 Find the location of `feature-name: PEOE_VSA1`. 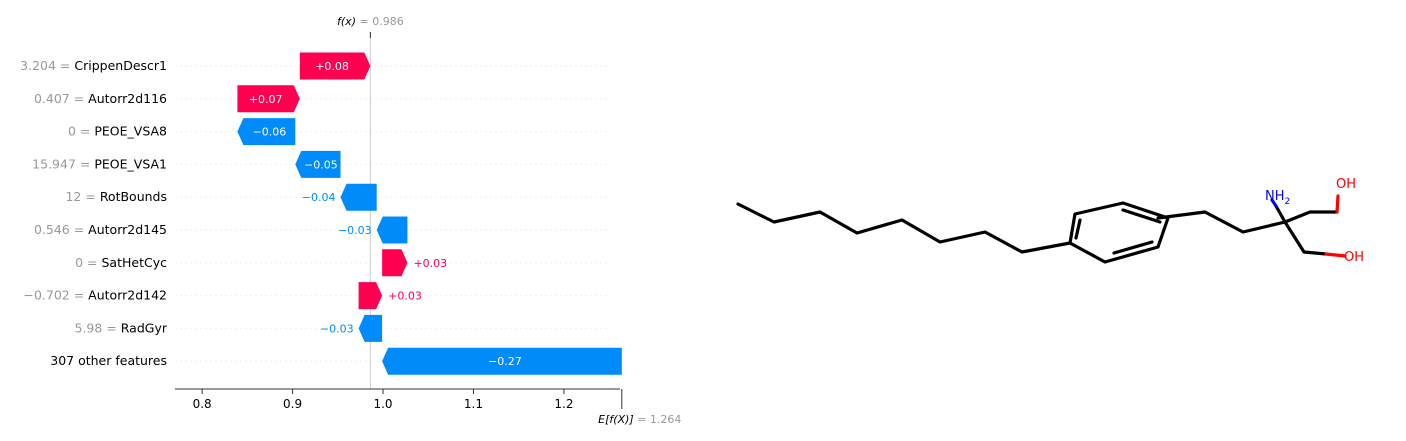

feature-name: PEOE_VSA1 is located at coordinates (130, 163).